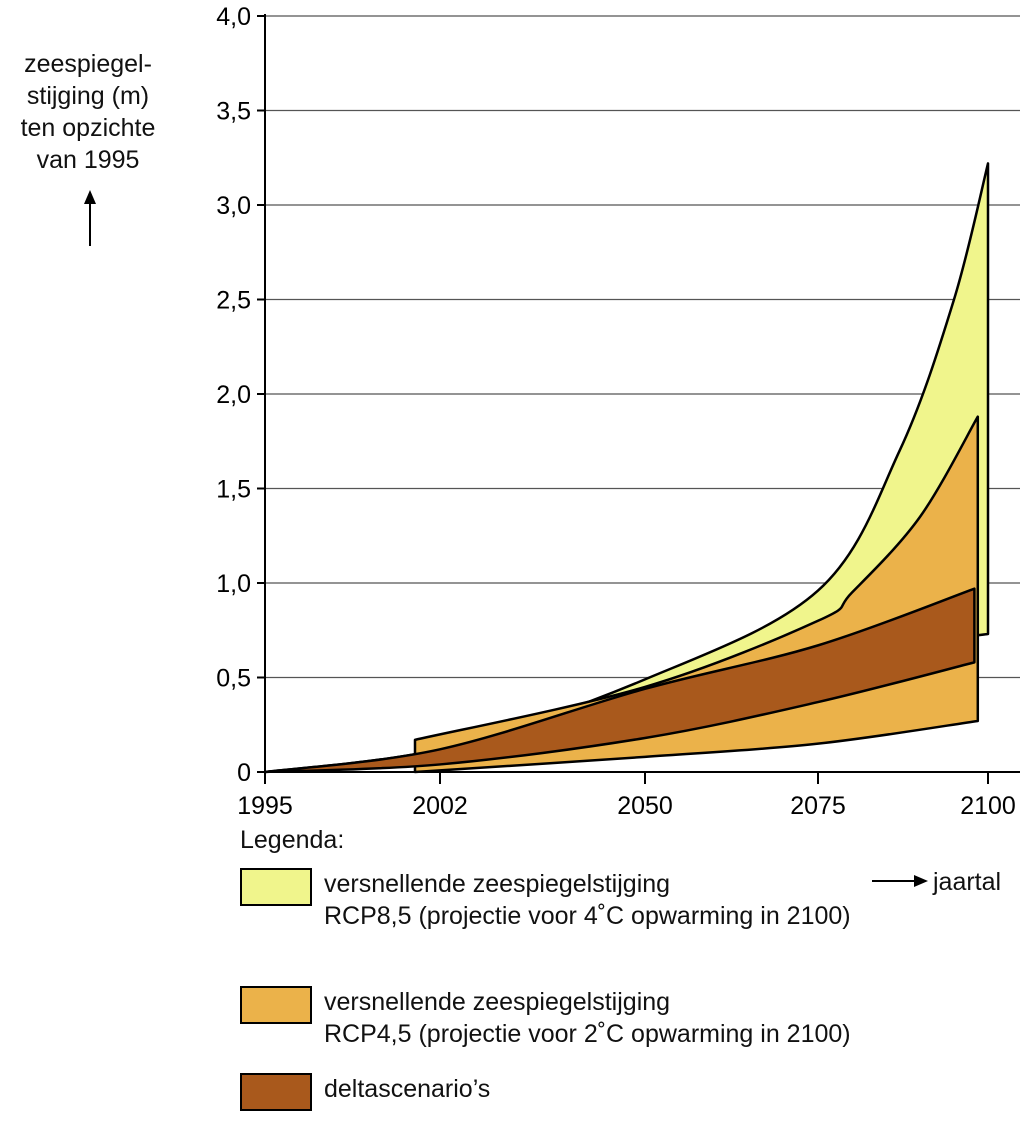 The width and height of the screenshot is (1028, 1126). I want to click on x-tick-label: 1995, so click(265, 806).